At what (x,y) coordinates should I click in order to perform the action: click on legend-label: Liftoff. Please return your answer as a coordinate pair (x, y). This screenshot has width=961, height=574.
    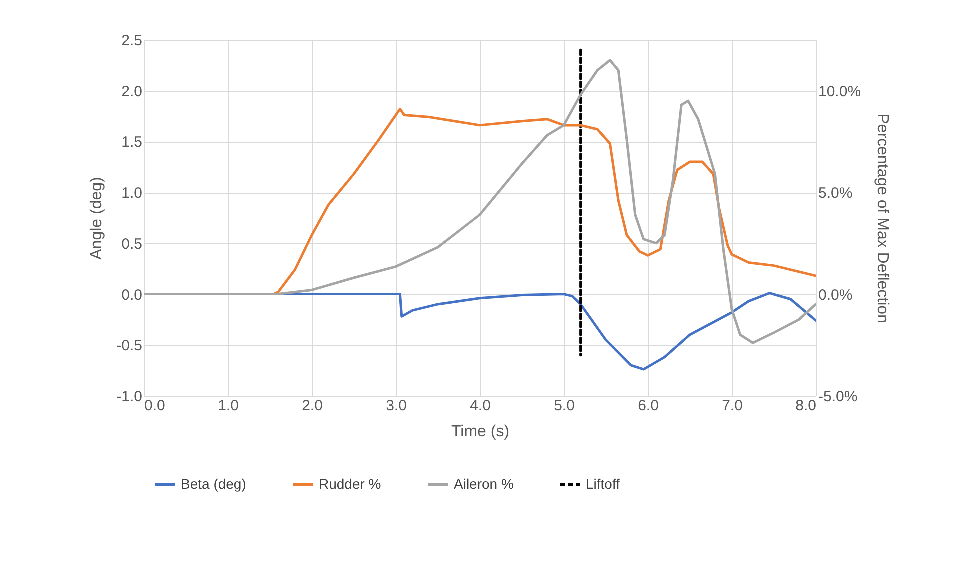
    Looking at the image, I should click on (603, 484).